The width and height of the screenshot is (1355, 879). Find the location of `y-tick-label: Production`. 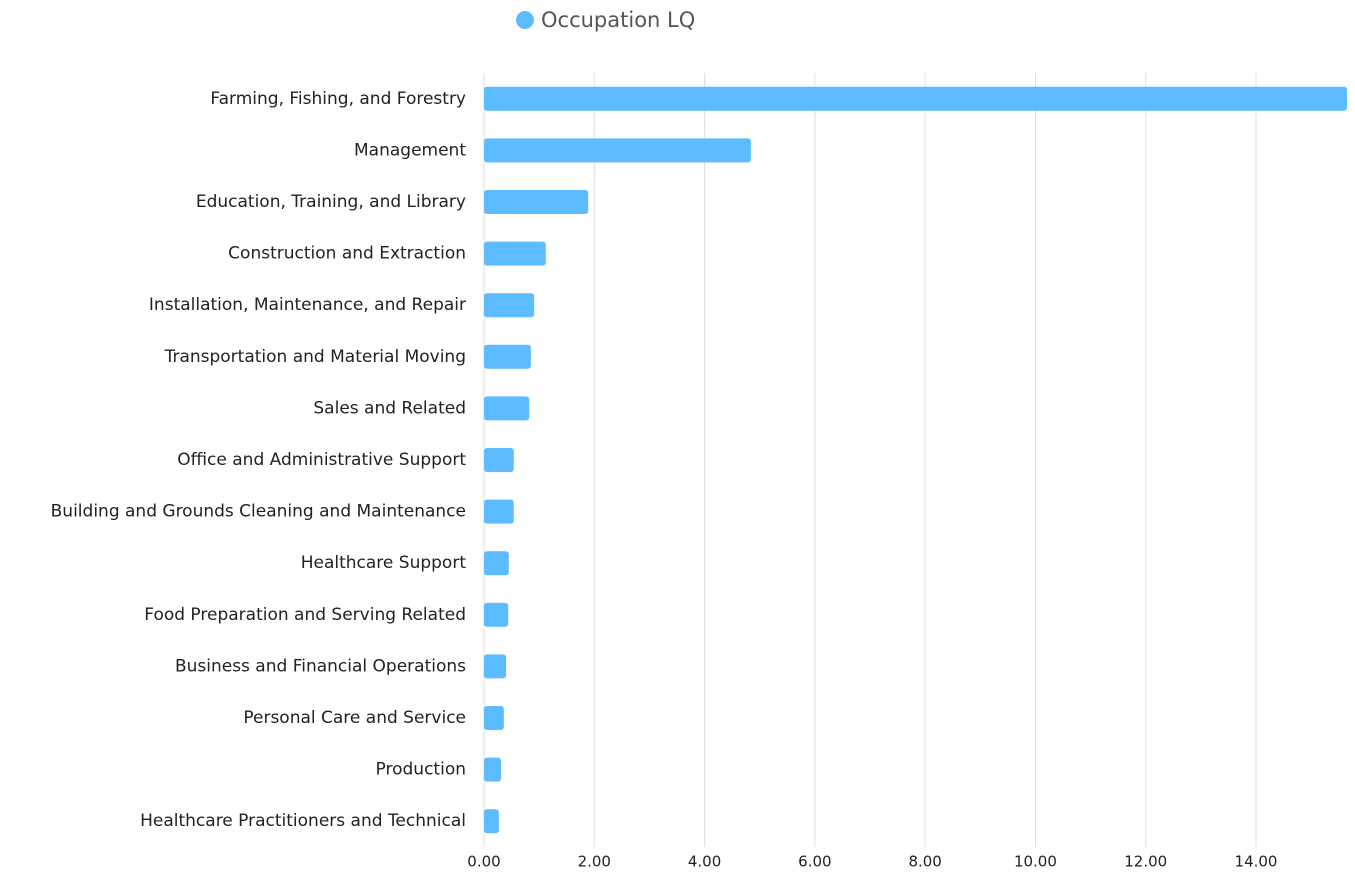

y-tick-label: Production is located at coordinates (421, 770).